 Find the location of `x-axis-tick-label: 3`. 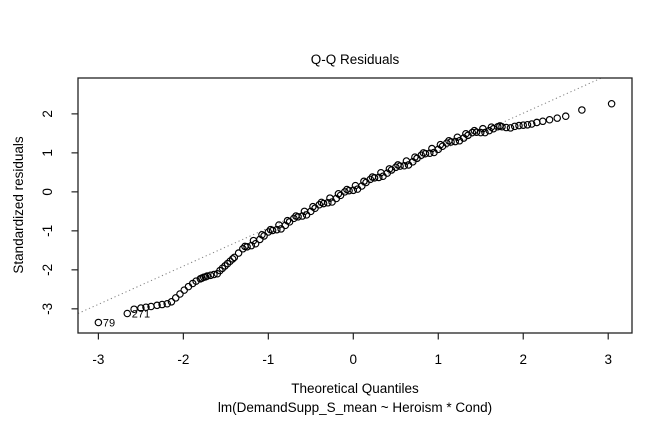

x-axis-tick-label: 3 is located at coordinates (608, 359).